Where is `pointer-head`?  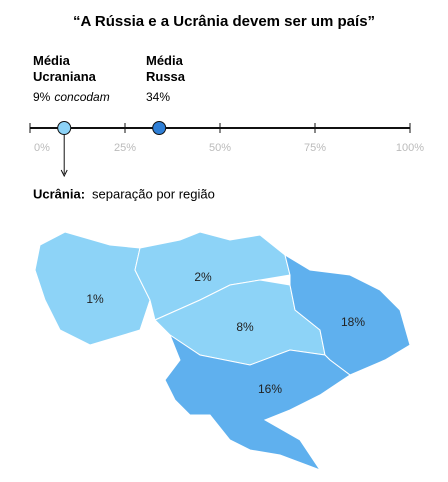 pointer-head is located at coordinates (64, 173).